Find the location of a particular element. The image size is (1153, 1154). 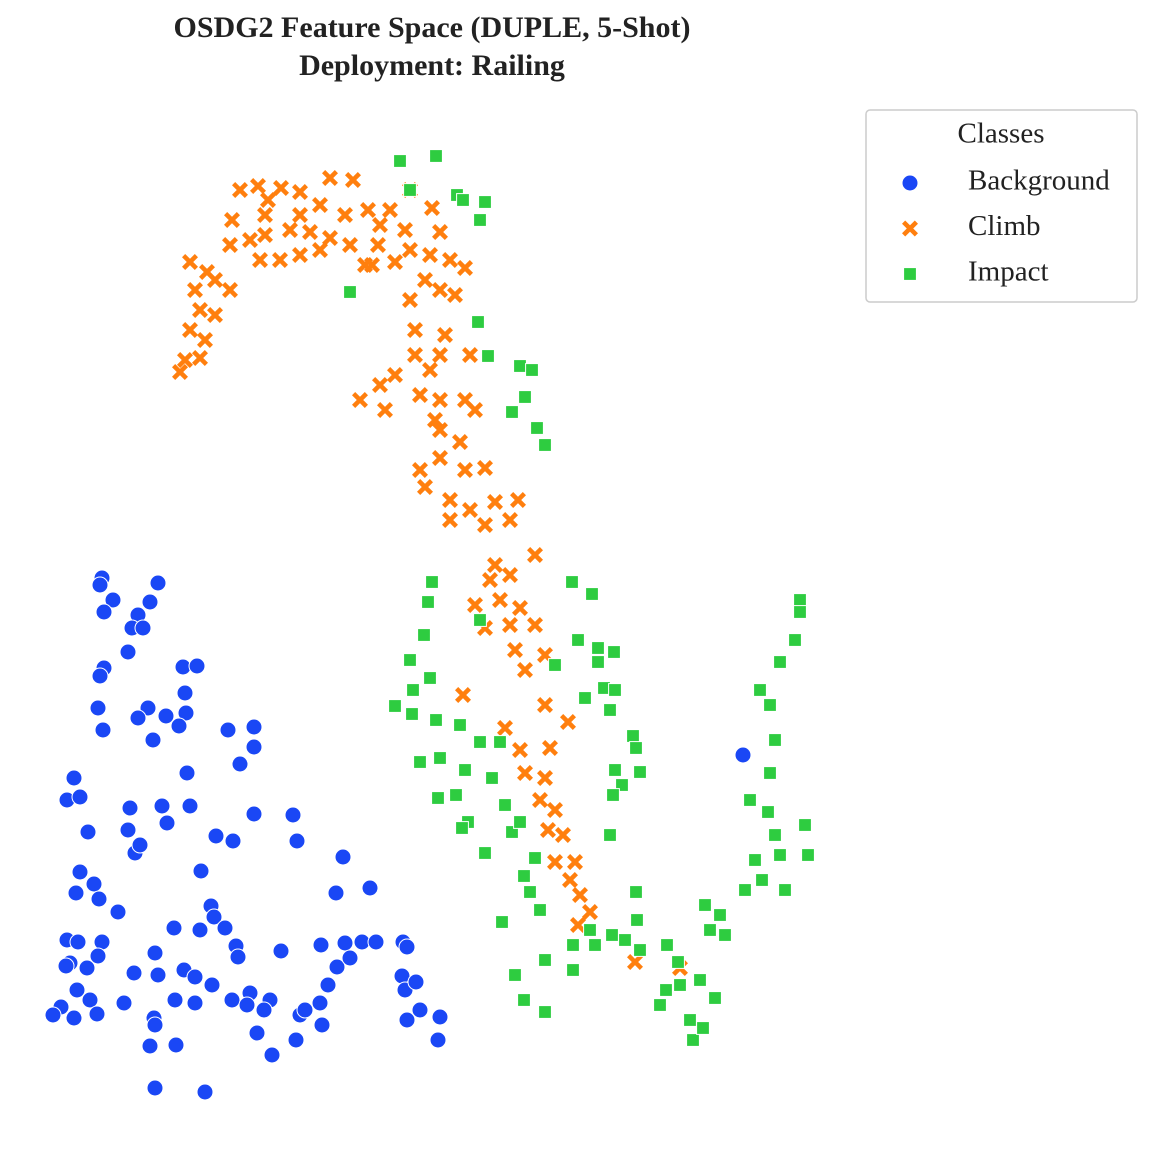

legend-title: Classes is located at coordinates (1001, 134).